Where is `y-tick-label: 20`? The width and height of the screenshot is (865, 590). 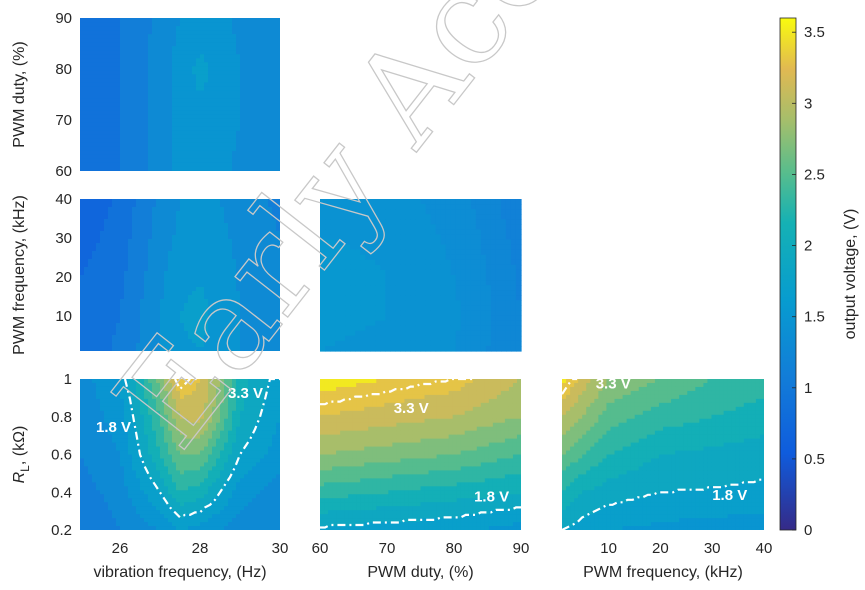
y-tick-label: 20 is located at coordinates (63, 277).